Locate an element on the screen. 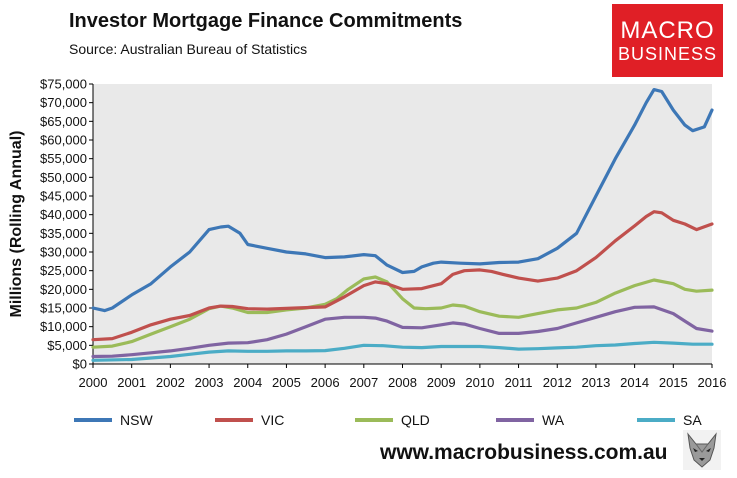  x-tick-label: 2006 is located at coordinates (325, 382).